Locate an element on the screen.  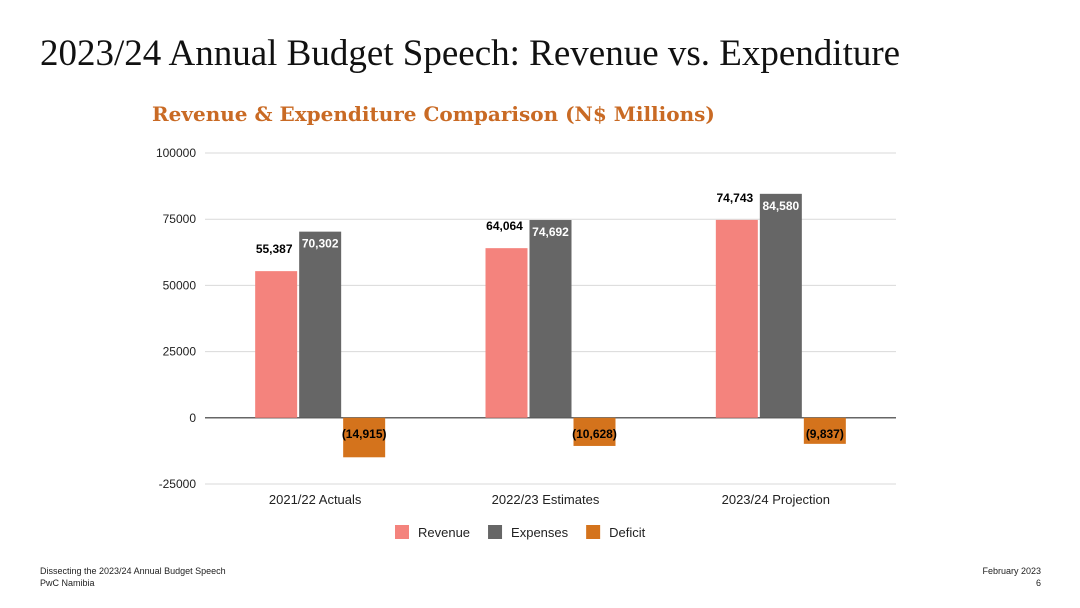
x-category-label: 2023/24 Projection is located at coordinates (776, 499).